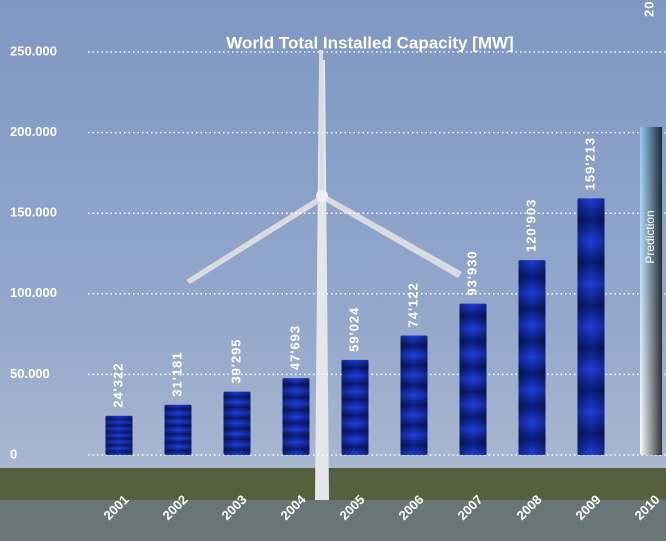 The image size is (666, 541). What do you see at coordinates (13, 453) in the screenshot?
I see `y-tick-label: 0` at bounding box center [13, 453].